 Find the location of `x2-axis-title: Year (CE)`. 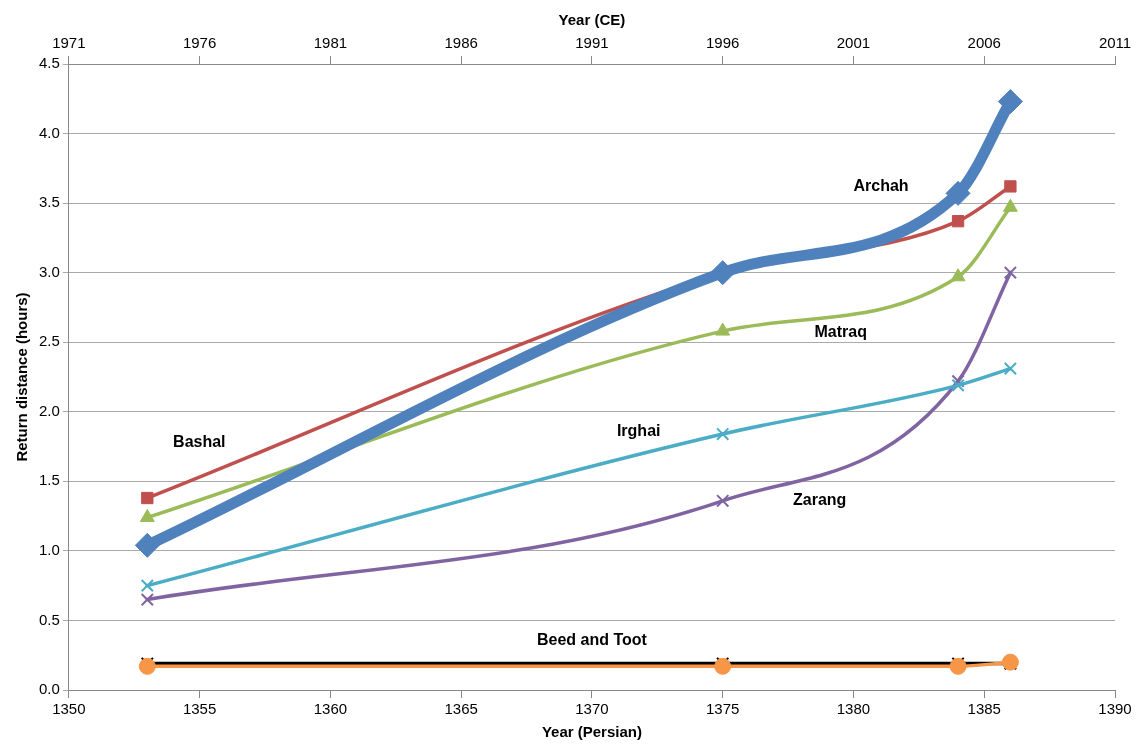

x2-axis-title: Year (CE) is located at coordinates (592, 20).